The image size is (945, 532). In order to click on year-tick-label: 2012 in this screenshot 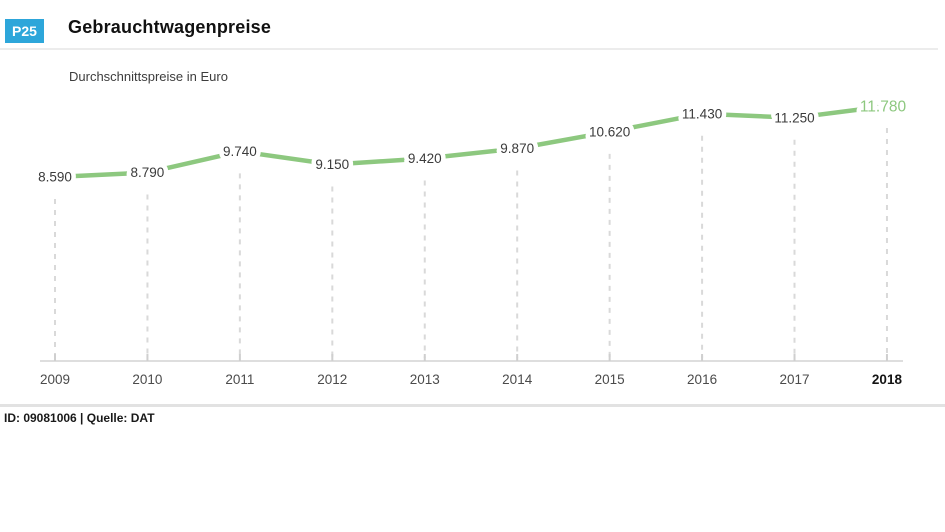, I will do `click(332, 379)`.